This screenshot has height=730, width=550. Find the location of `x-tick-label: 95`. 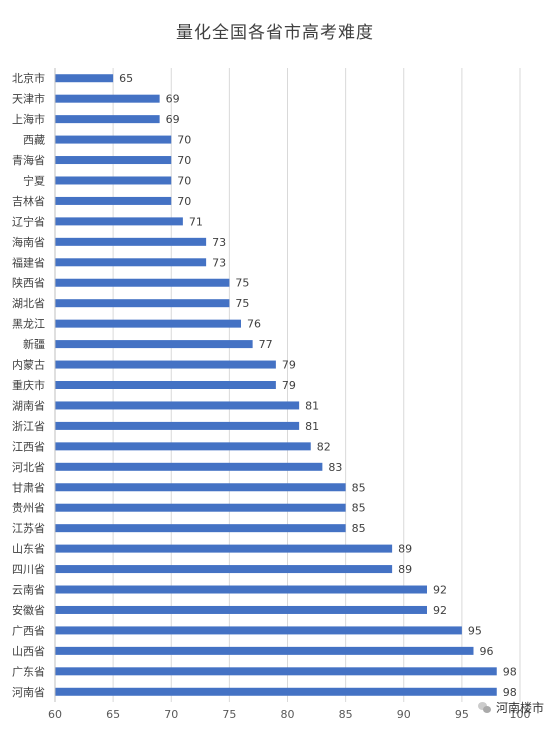

x-tick-label: 95 is located at coordinates (462, 714).